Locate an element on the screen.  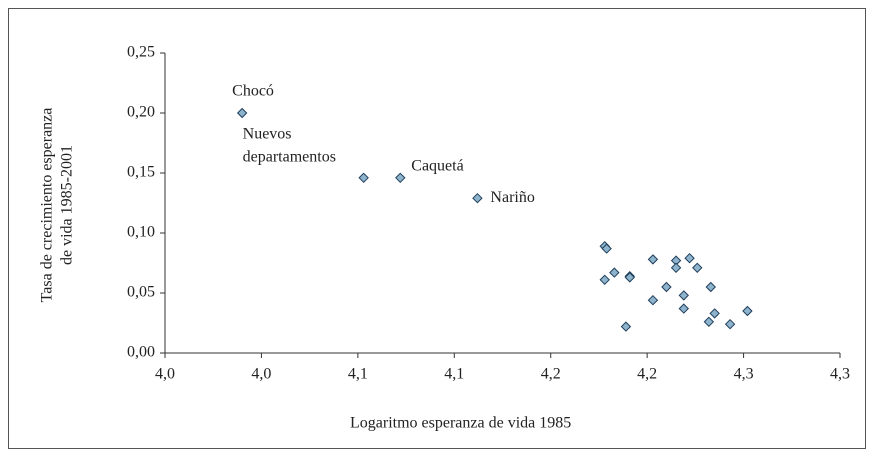
annotation: Nariño is located at coordinates (512, 197).